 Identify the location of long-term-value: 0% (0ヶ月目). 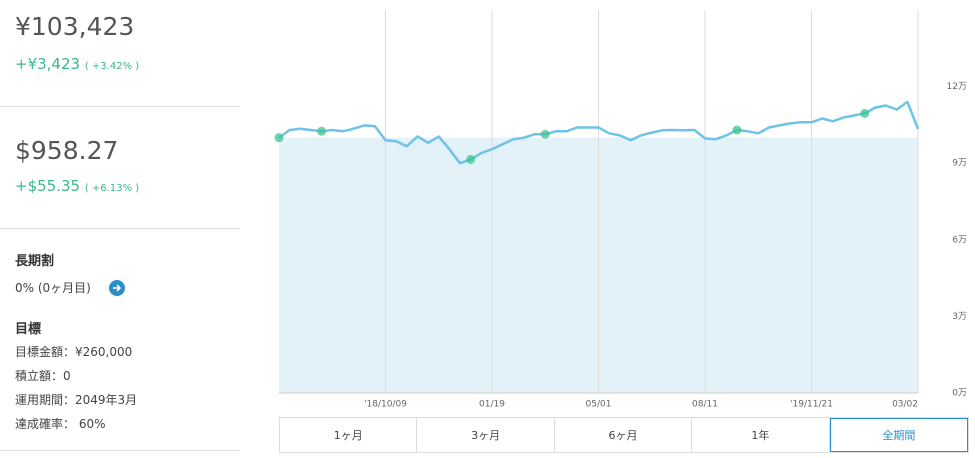
(70, 287).